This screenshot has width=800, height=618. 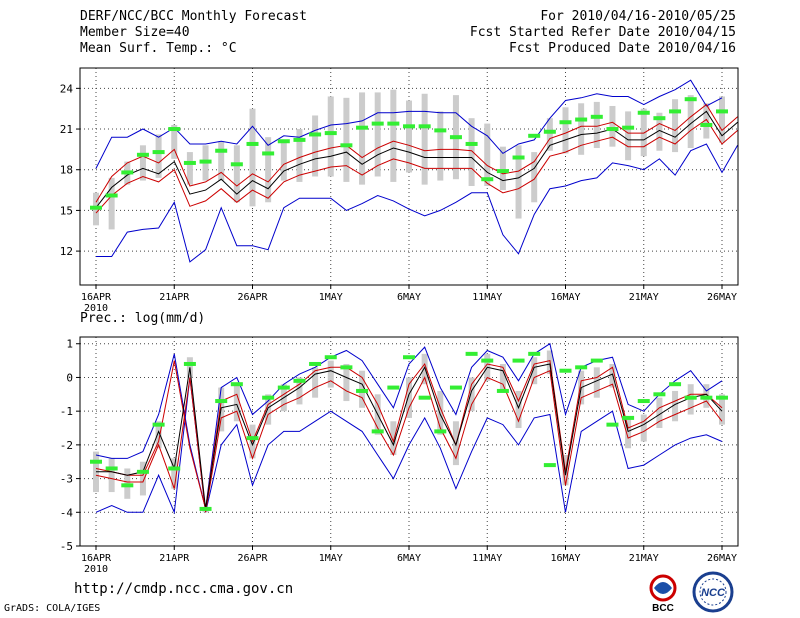 I want to click on temp-line-p75, so click(x=416, y=153).